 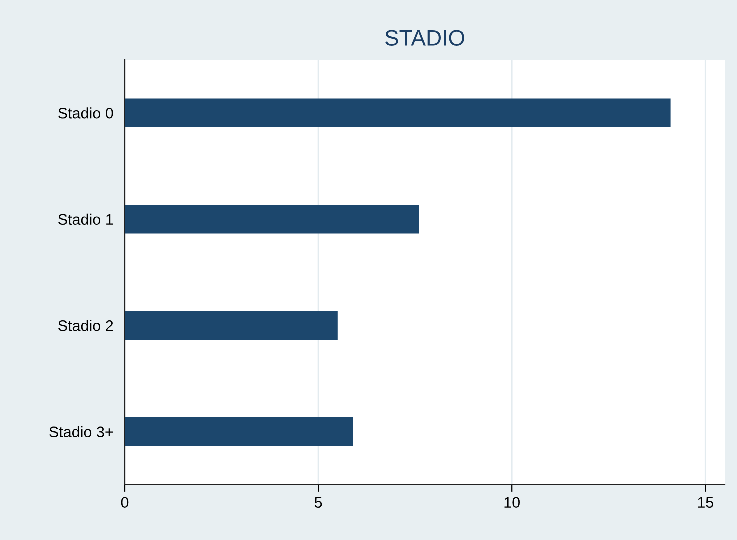 I want to click on y-tick-label: Stadio 1, so click(x=86, y=220).